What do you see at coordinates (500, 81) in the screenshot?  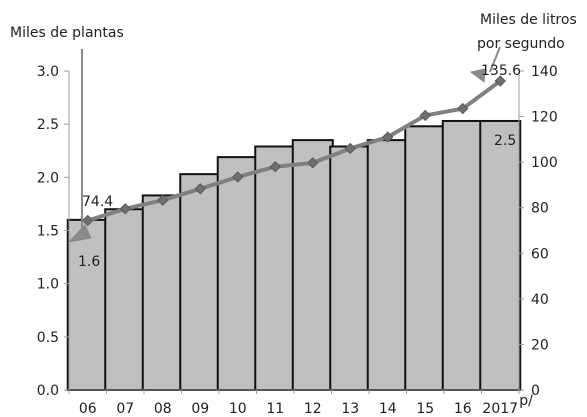 I see `line-marker-2017` at bounding box center [500, 81].